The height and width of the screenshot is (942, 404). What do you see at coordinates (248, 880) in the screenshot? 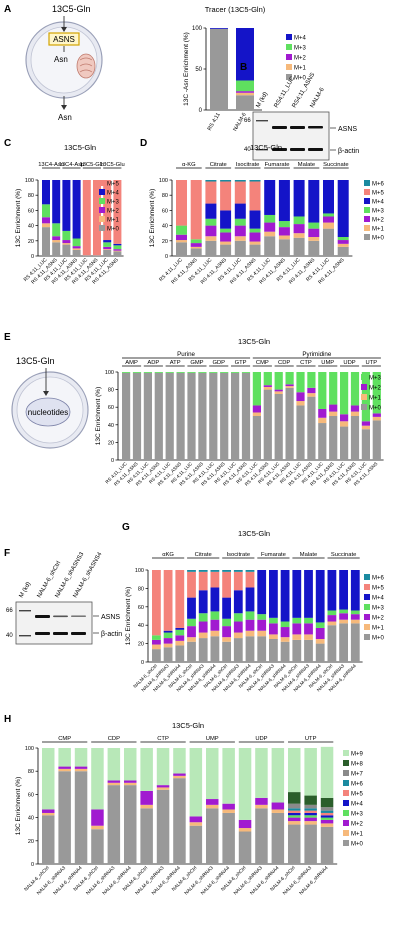
I see `chart-h-x-tick-label: NALM-6_shRNA3` at bounding box center [248, 880].